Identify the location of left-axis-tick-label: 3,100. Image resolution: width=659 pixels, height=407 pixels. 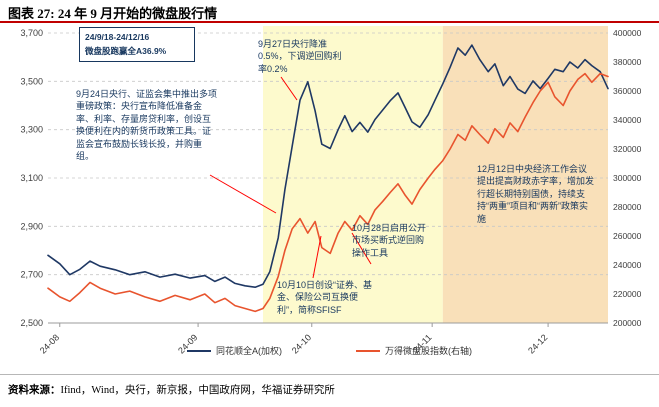
(31, 178).